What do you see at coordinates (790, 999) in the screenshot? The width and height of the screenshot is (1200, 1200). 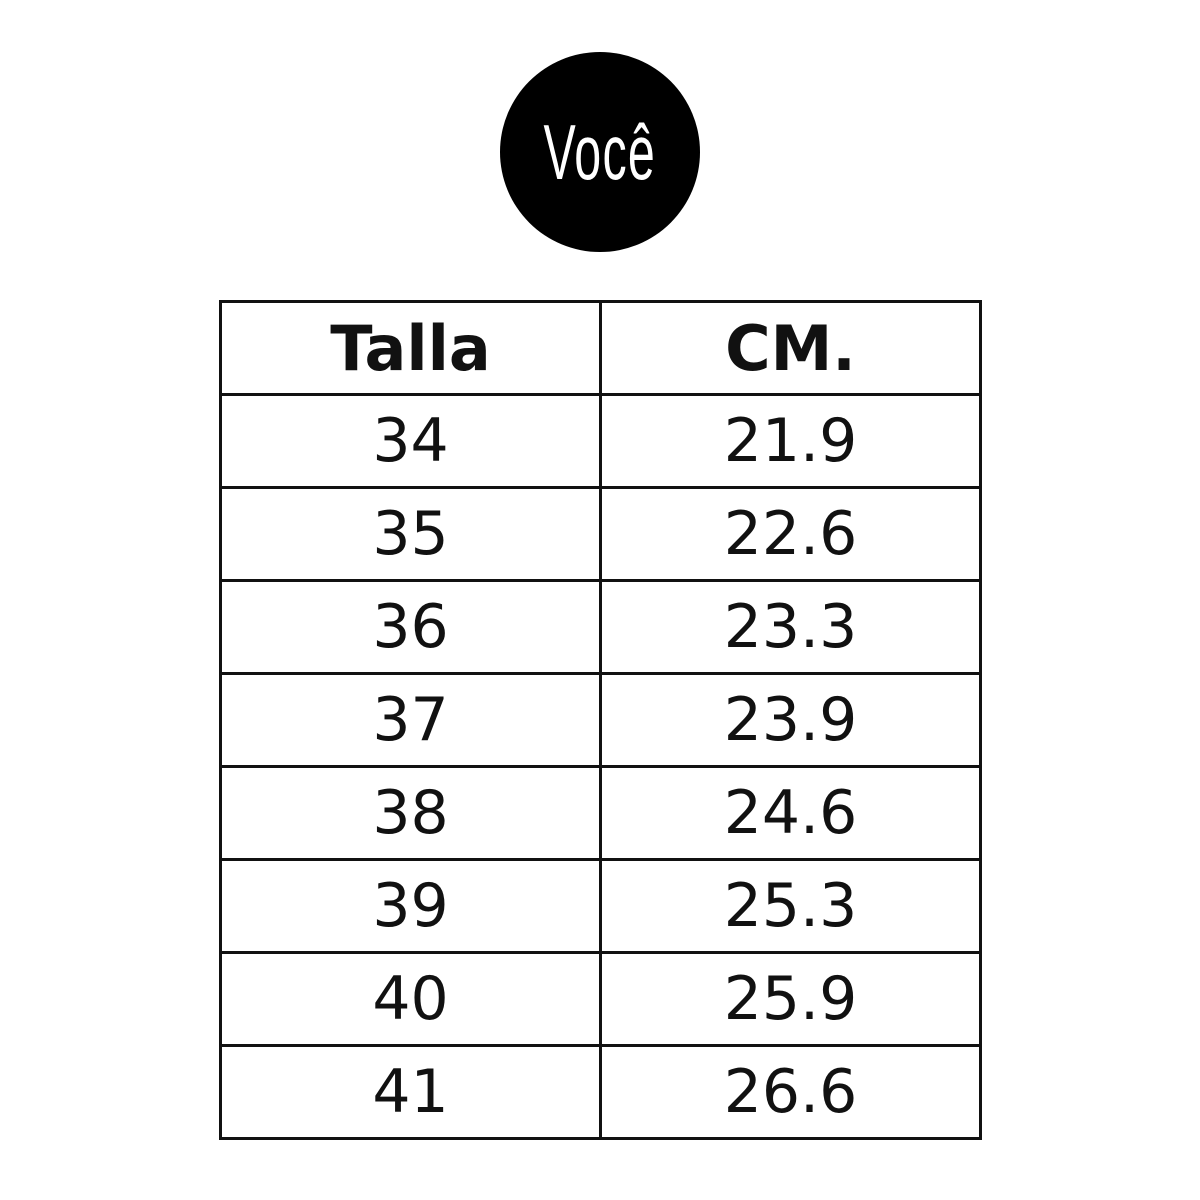 I see `cm-cell: 25.9` at bounding box center [790, 999].